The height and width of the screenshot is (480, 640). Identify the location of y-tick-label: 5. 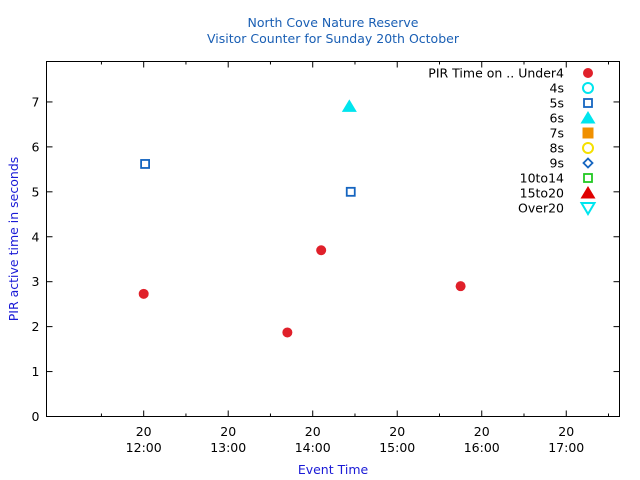
(36, 191).